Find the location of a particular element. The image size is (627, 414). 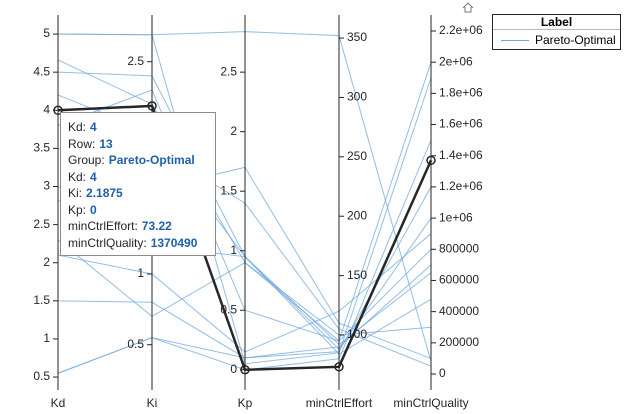

tooltip-label: Ki: is located at coordinates (75, 193).